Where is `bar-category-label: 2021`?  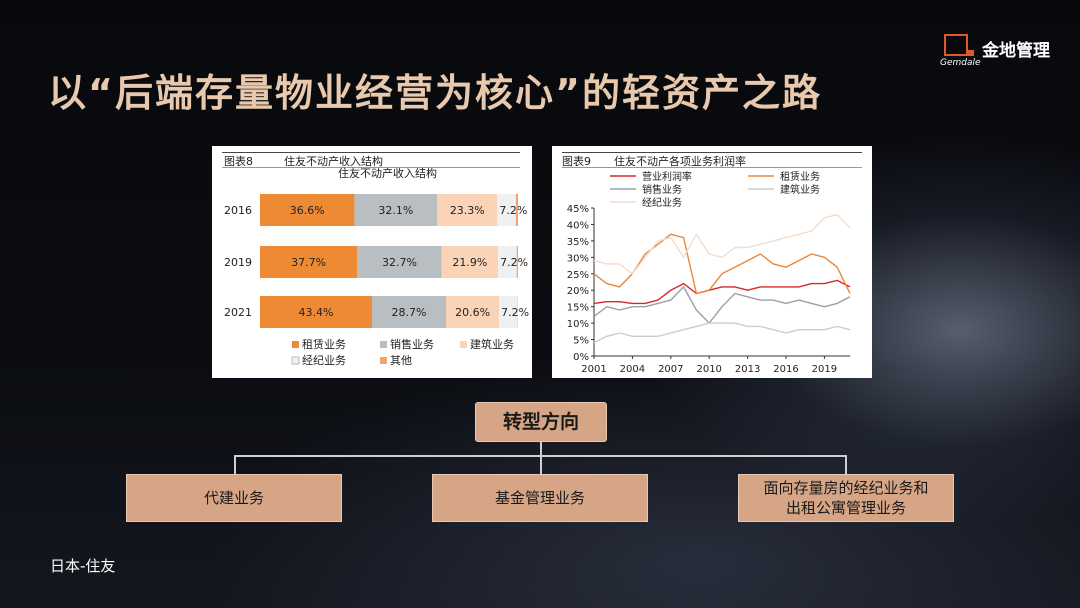
bar-category-label: 2021 is located at coordinates (238, 312).